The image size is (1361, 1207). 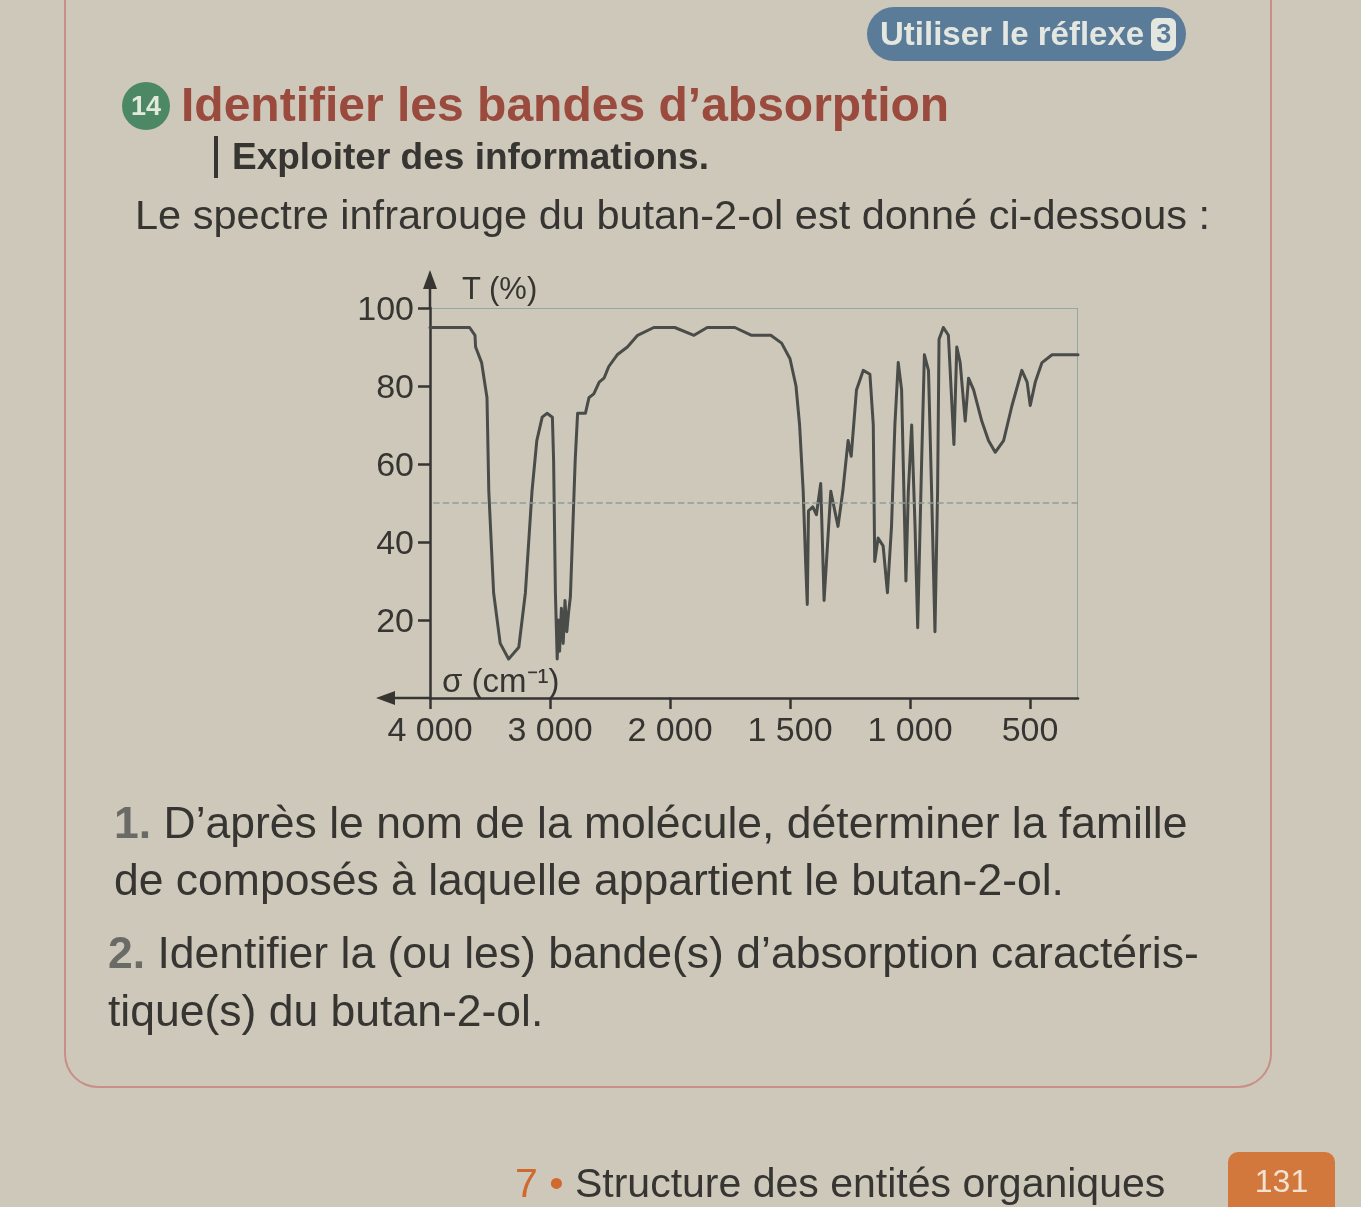 I want to click on text: 2., so click(x=127, y=952).